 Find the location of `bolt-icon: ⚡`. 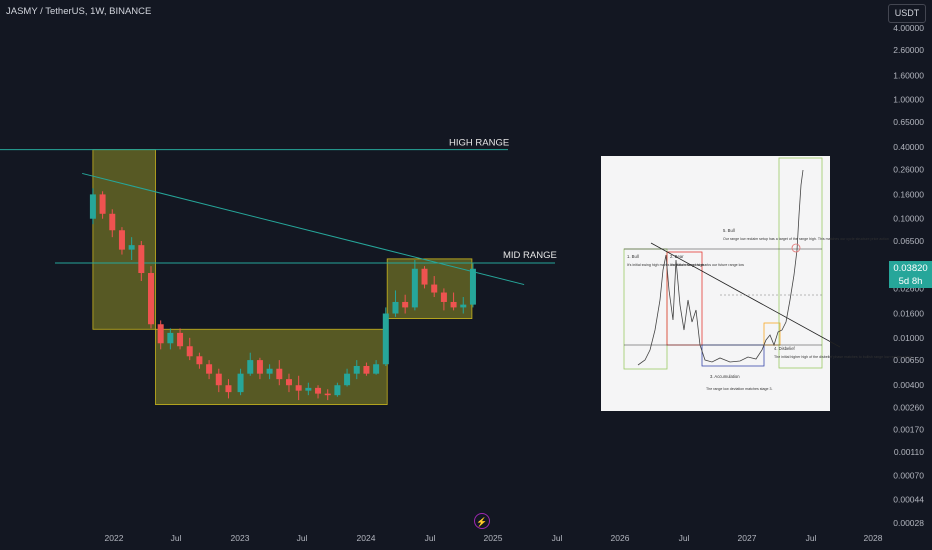

bolt-icon: ⚡ is located at coordinates (482, 521).